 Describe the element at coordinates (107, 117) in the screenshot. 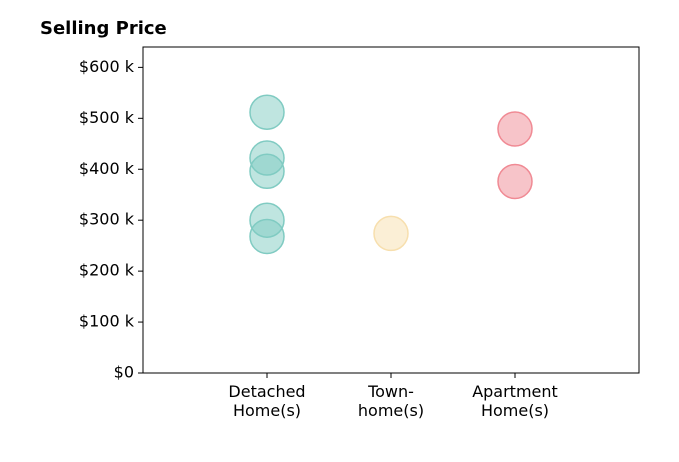

I see `y-tick-label: $500 k` at that location.